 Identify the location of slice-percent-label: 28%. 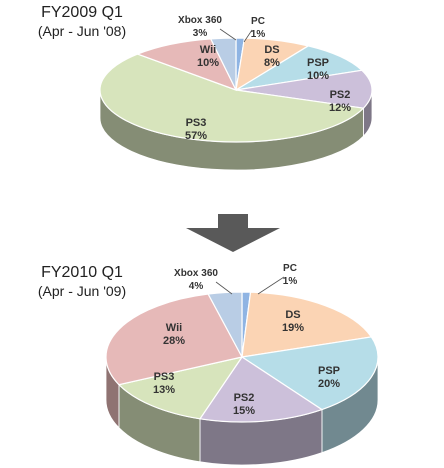
(174, 341).